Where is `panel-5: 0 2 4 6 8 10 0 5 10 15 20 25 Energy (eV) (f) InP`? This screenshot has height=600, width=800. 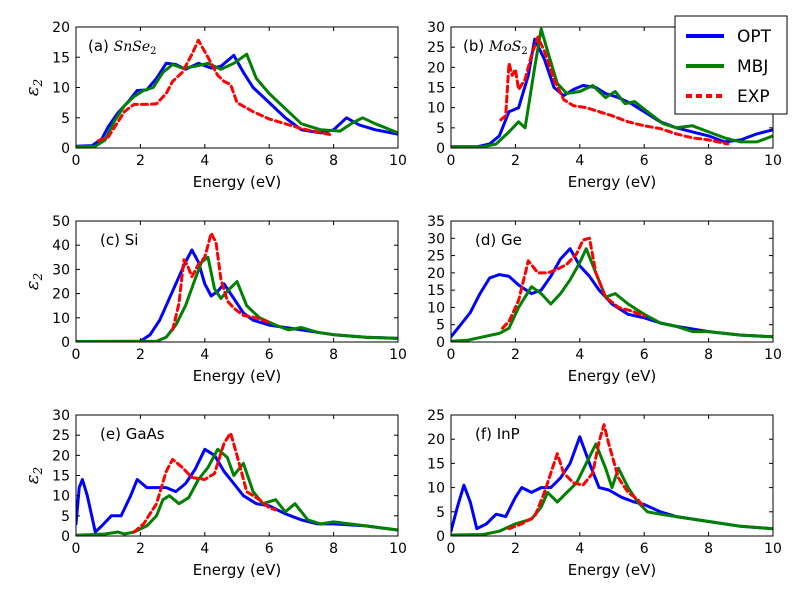
panel-5: 0 2 4 6 8 10 0 5 10 15 20 25 Energy (eV) (f) InP is located at coordinates (604, 493).